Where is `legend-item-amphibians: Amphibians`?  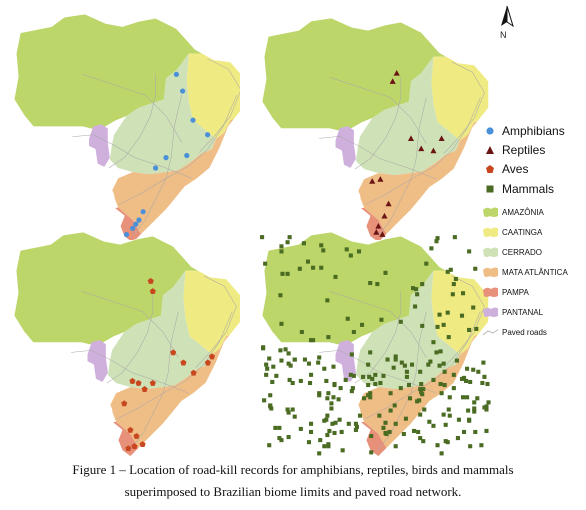
legend-item-amphibians: Amphibians is located at coordinates (523, 131).